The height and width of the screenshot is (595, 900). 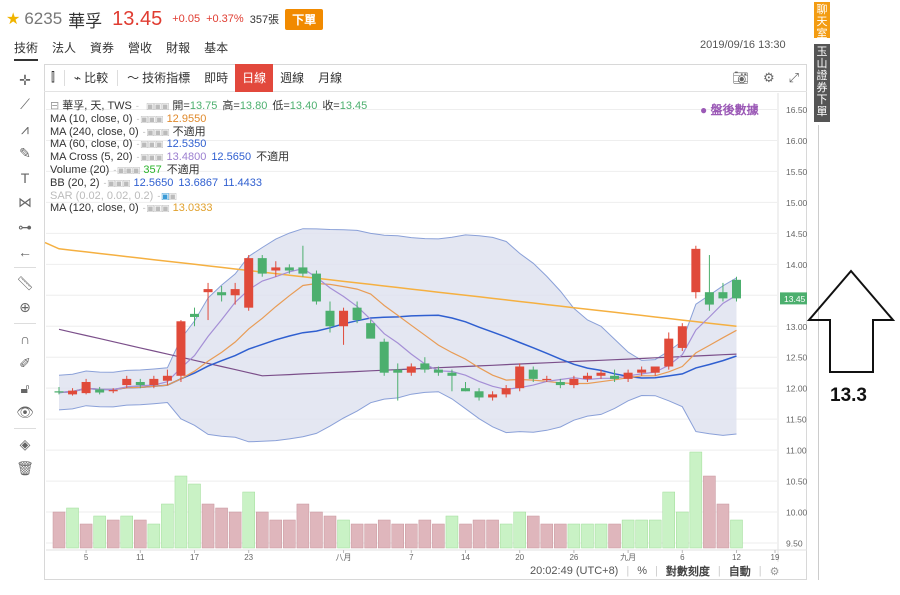 What do you see at coordinates (25, 468) in the screenshot?
I see `trash-icon: 🗑︎` at bounding box center [25, 468].